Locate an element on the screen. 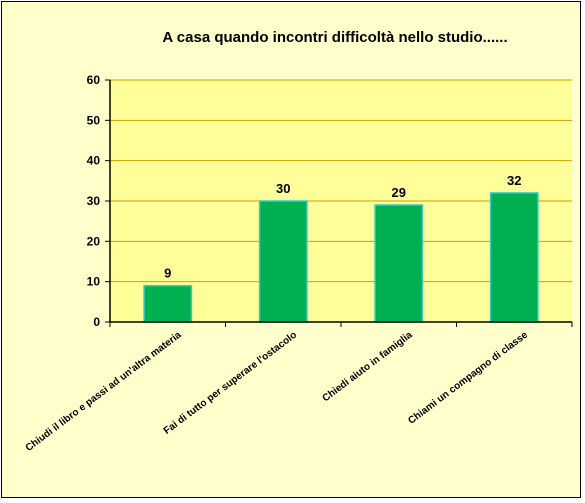 The width and height of the screenshot is (585, 503). data-labels: 9 30 29 32 is located at coordinates (342, 227).